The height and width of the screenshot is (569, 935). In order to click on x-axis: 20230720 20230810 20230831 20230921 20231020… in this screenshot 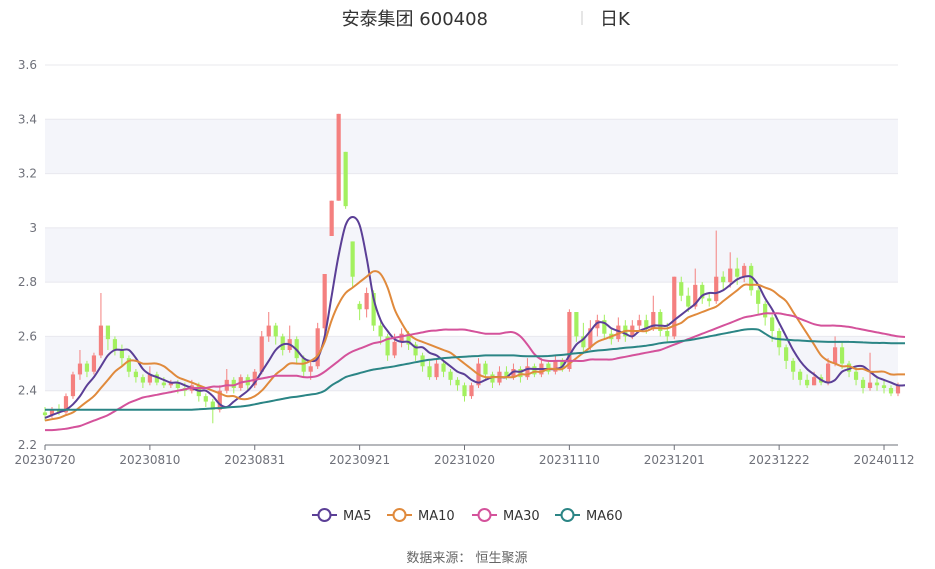, I will do `click(464, 455)`.